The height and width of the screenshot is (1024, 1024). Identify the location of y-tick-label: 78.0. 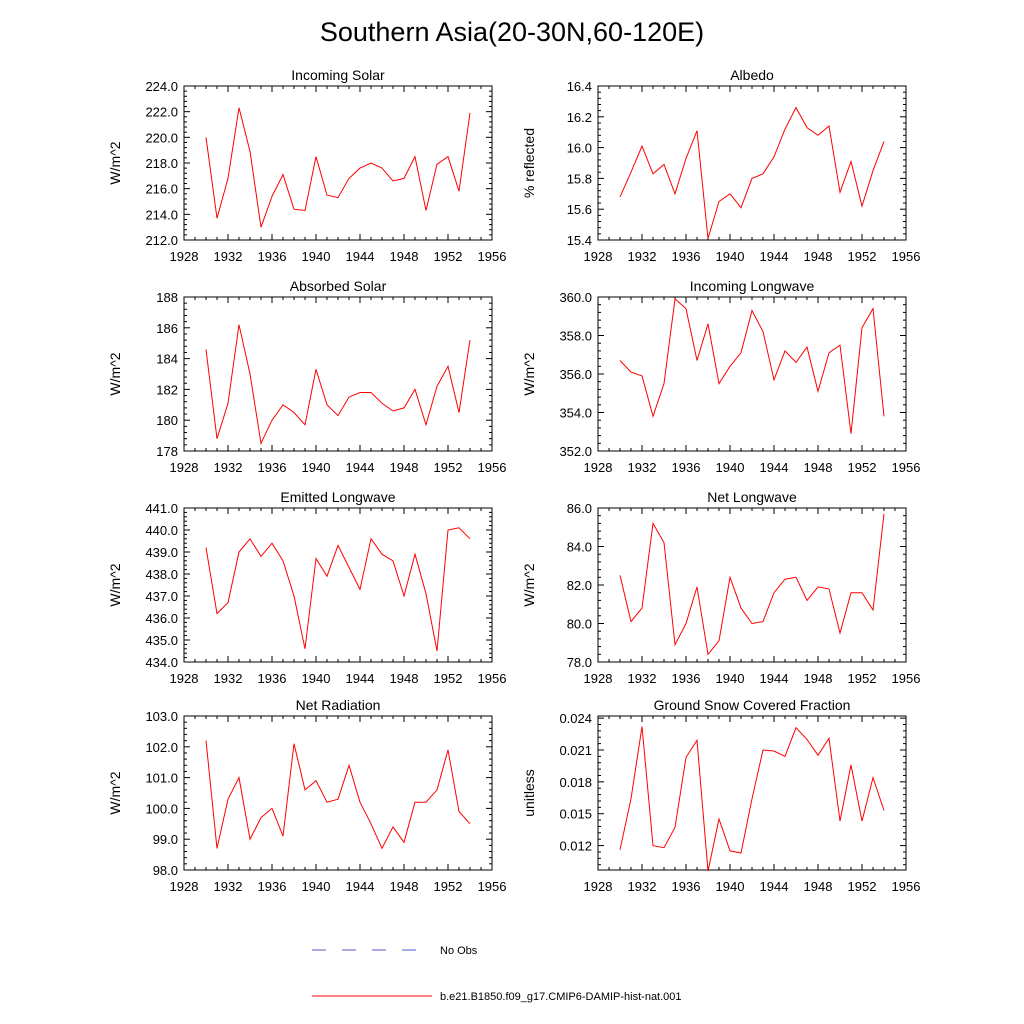
(579, 662).